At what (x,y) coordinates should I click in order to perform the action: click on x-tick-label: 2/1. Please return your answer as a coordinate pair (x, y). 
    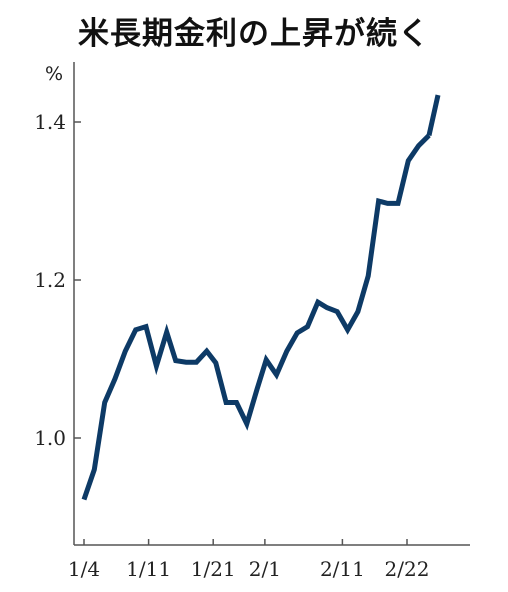
    Looking at the image, I should click on (265, 569).